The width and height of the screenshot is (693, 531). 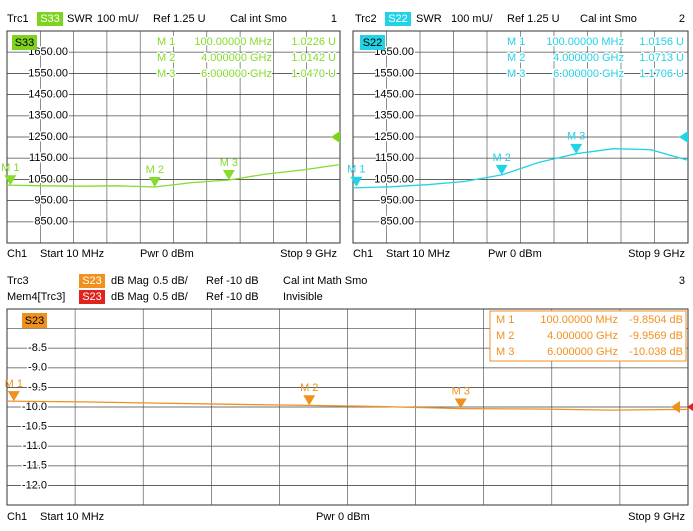 What do you see at coordinates (51, 222) in the screenshot?
I see `y-tick-label: 850.00` at bounding box center [51, 222].